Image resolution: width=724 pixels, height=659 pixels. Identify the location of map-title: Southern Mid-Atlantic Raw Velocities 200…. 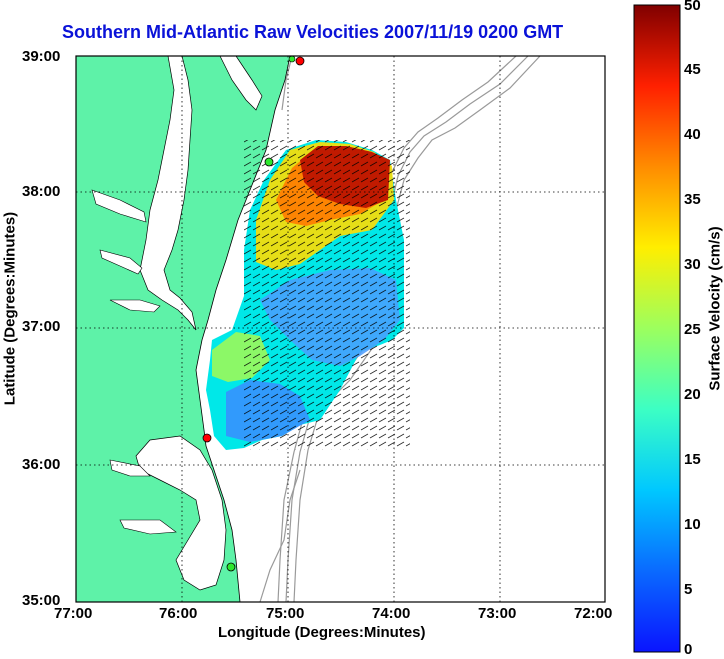
(313, 32).